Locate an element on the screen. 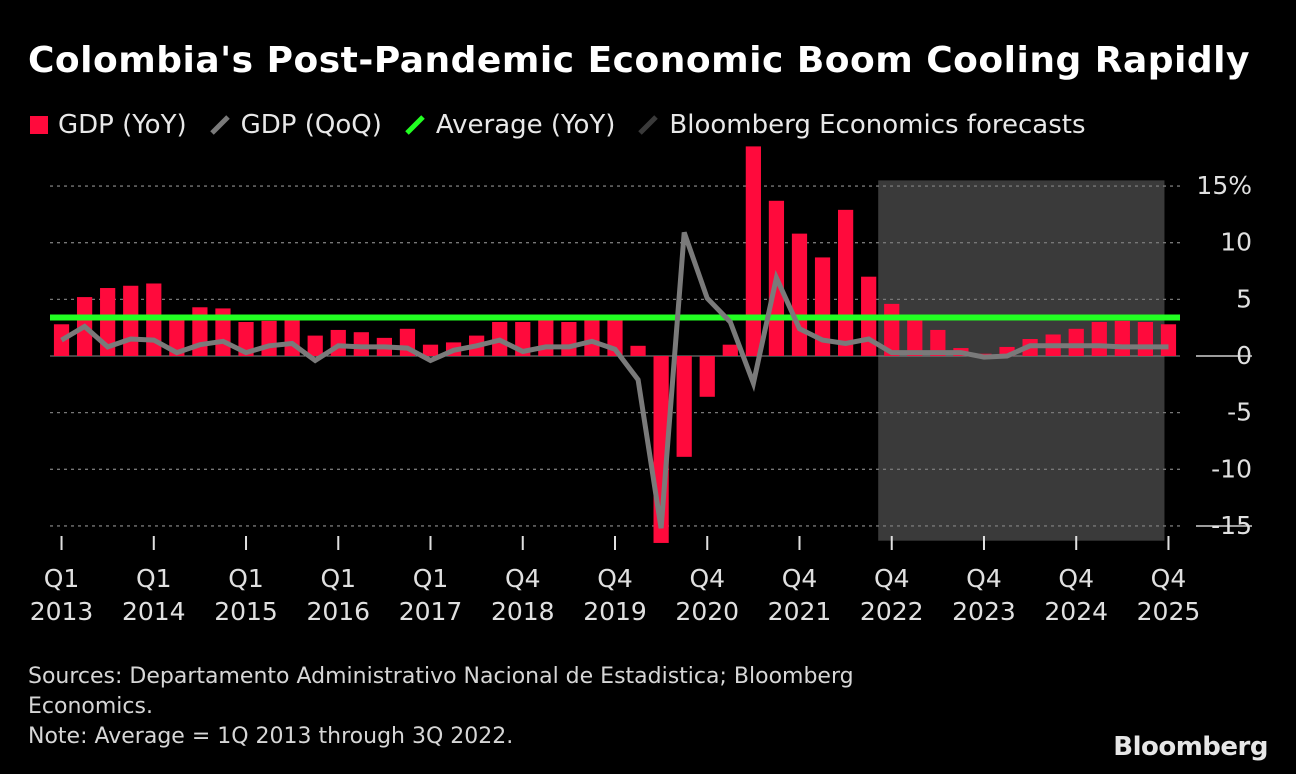 The height and width of the screenshot is (774, 1296). x-tick-label-year: 2023 is located at coordinates (984, 611).